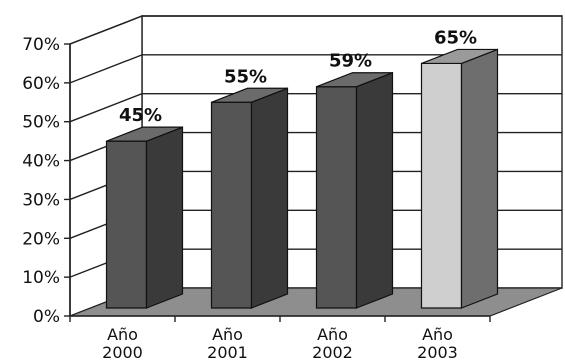 This screenshot has height=362, width=565. Describe the element at coordinates (41, 239) in the screenshot. I see `y-tick-label: 20%` at that location.